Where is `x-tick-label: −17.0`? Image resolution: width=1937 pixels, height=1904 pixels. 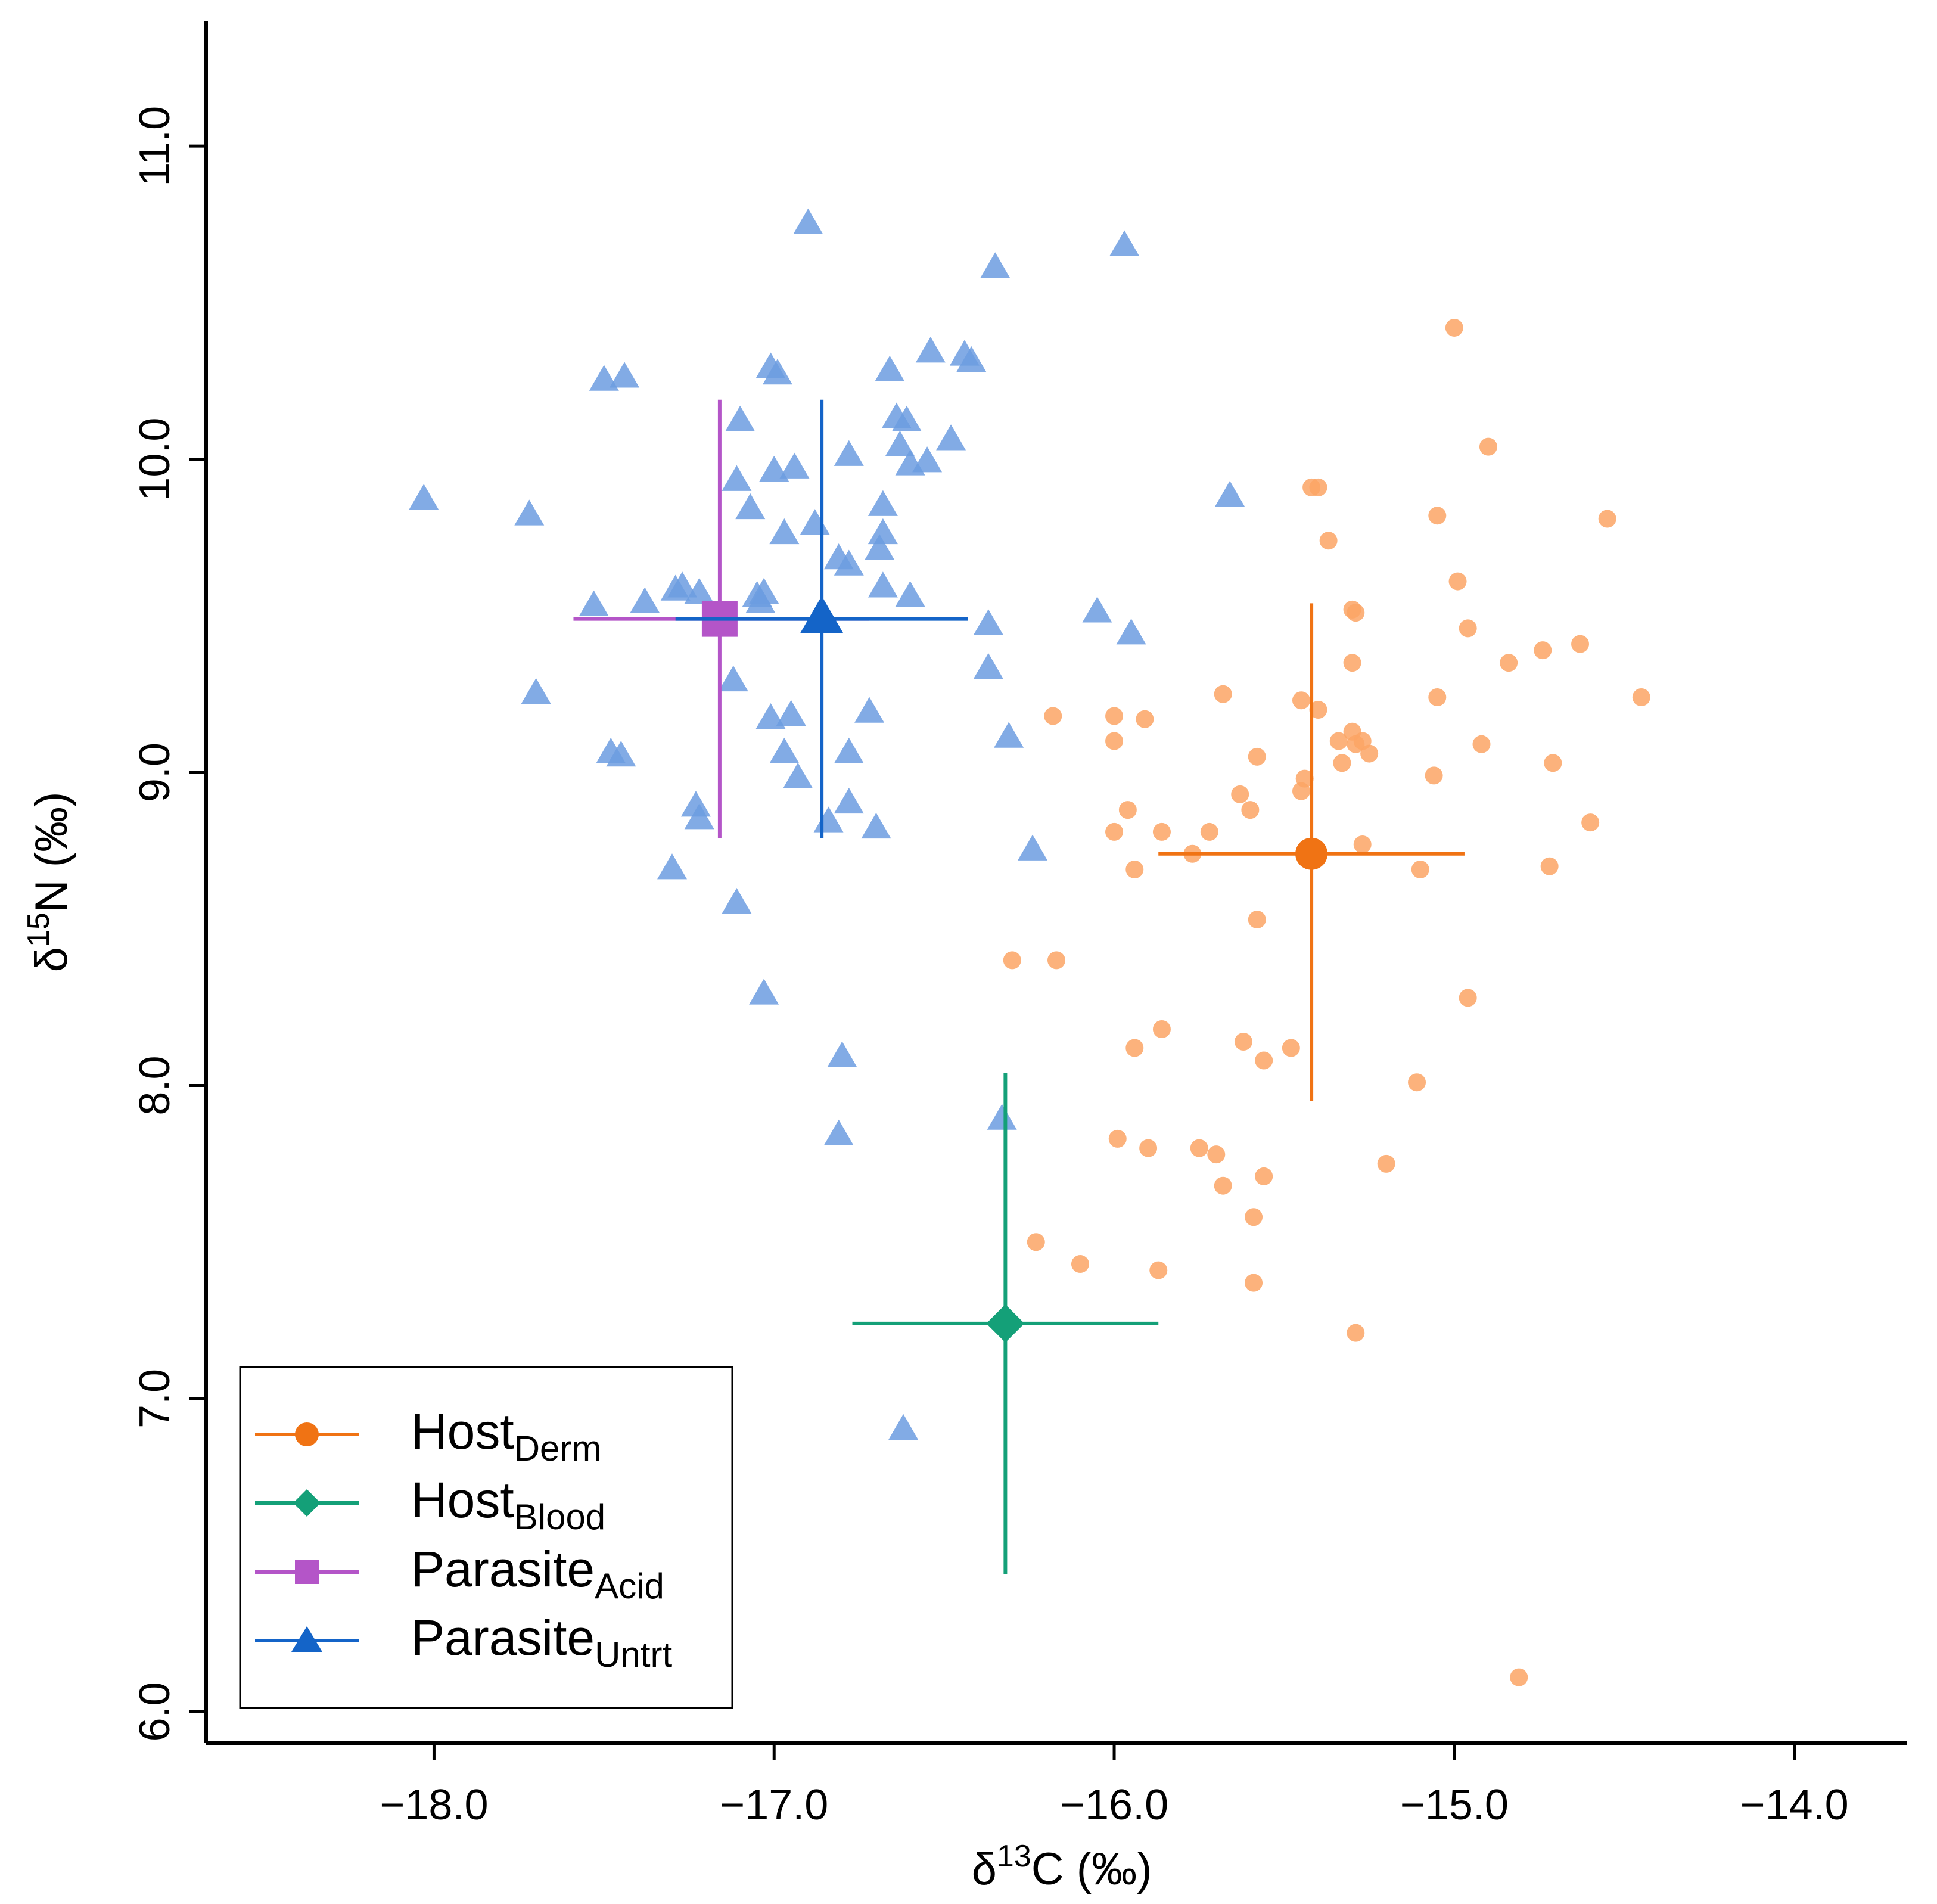 x-tick-label: −17.0 is located at coordinates (774, 1805).